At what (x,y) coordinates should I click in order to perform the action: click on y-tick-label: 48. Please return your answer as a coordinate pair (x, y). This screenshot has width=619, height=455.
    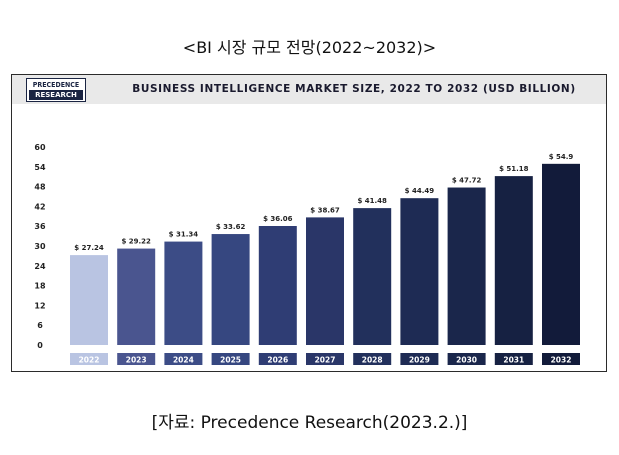
    Looking at the image, I should click on (40, 187).